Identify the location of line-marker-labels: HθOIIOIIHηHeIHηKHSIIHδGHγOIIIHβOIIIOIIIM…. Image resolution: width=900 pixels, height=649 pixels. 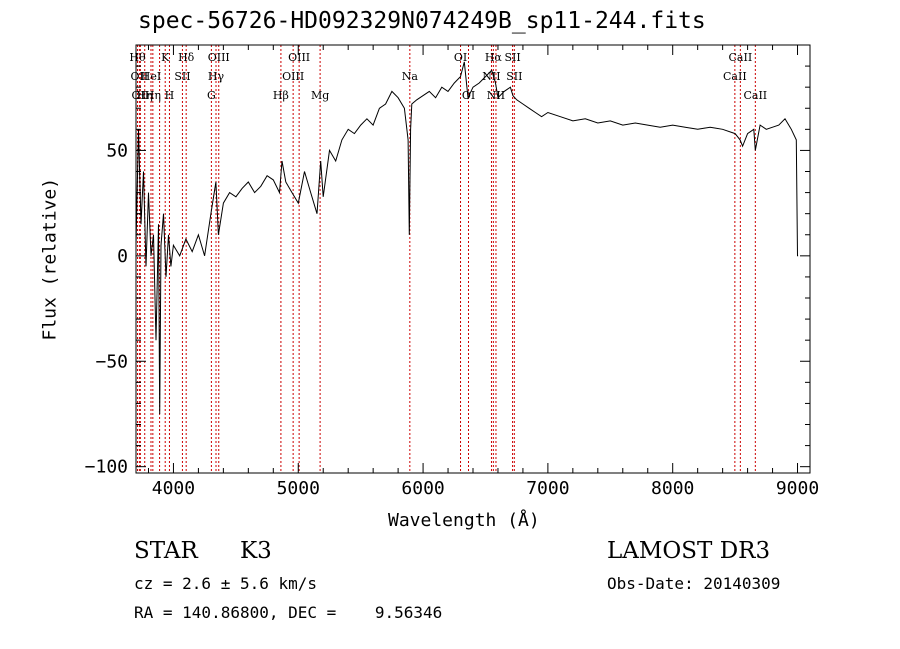
(448, 76).